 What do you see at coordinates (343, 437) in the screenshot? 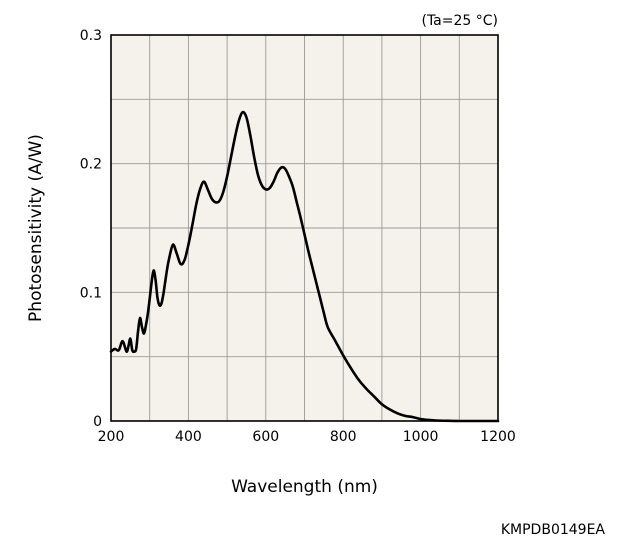
I see `x-tick-label: 800` at bounding box center [343, 437].